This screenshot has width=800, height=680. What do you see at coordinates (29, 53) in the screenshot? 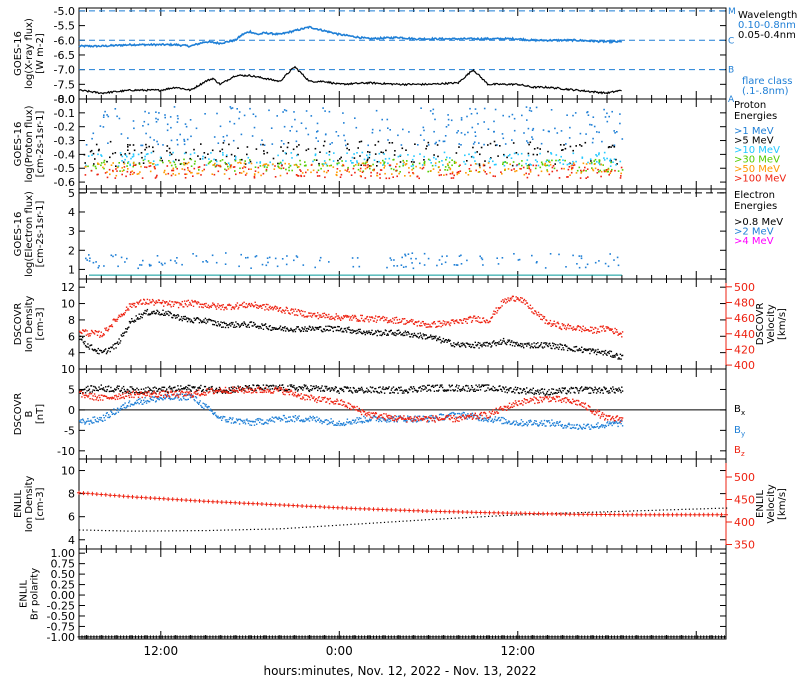
I see `y-label: GOES-16 log(X-ray flux) [W m-2]` at bounding box center [29, 53].